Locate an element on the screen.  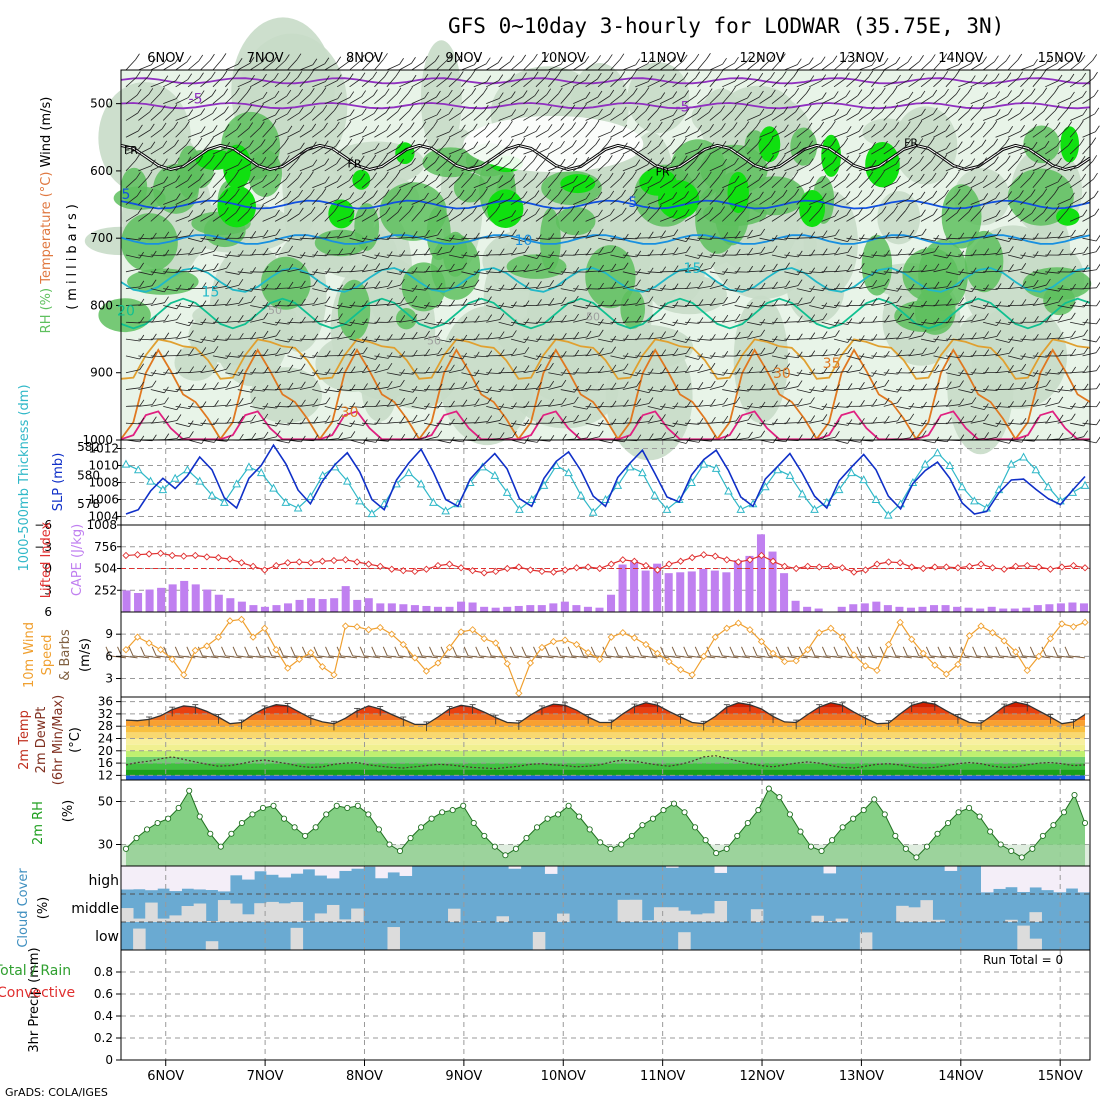
isotherm-line is located at coordinates (605, 204).